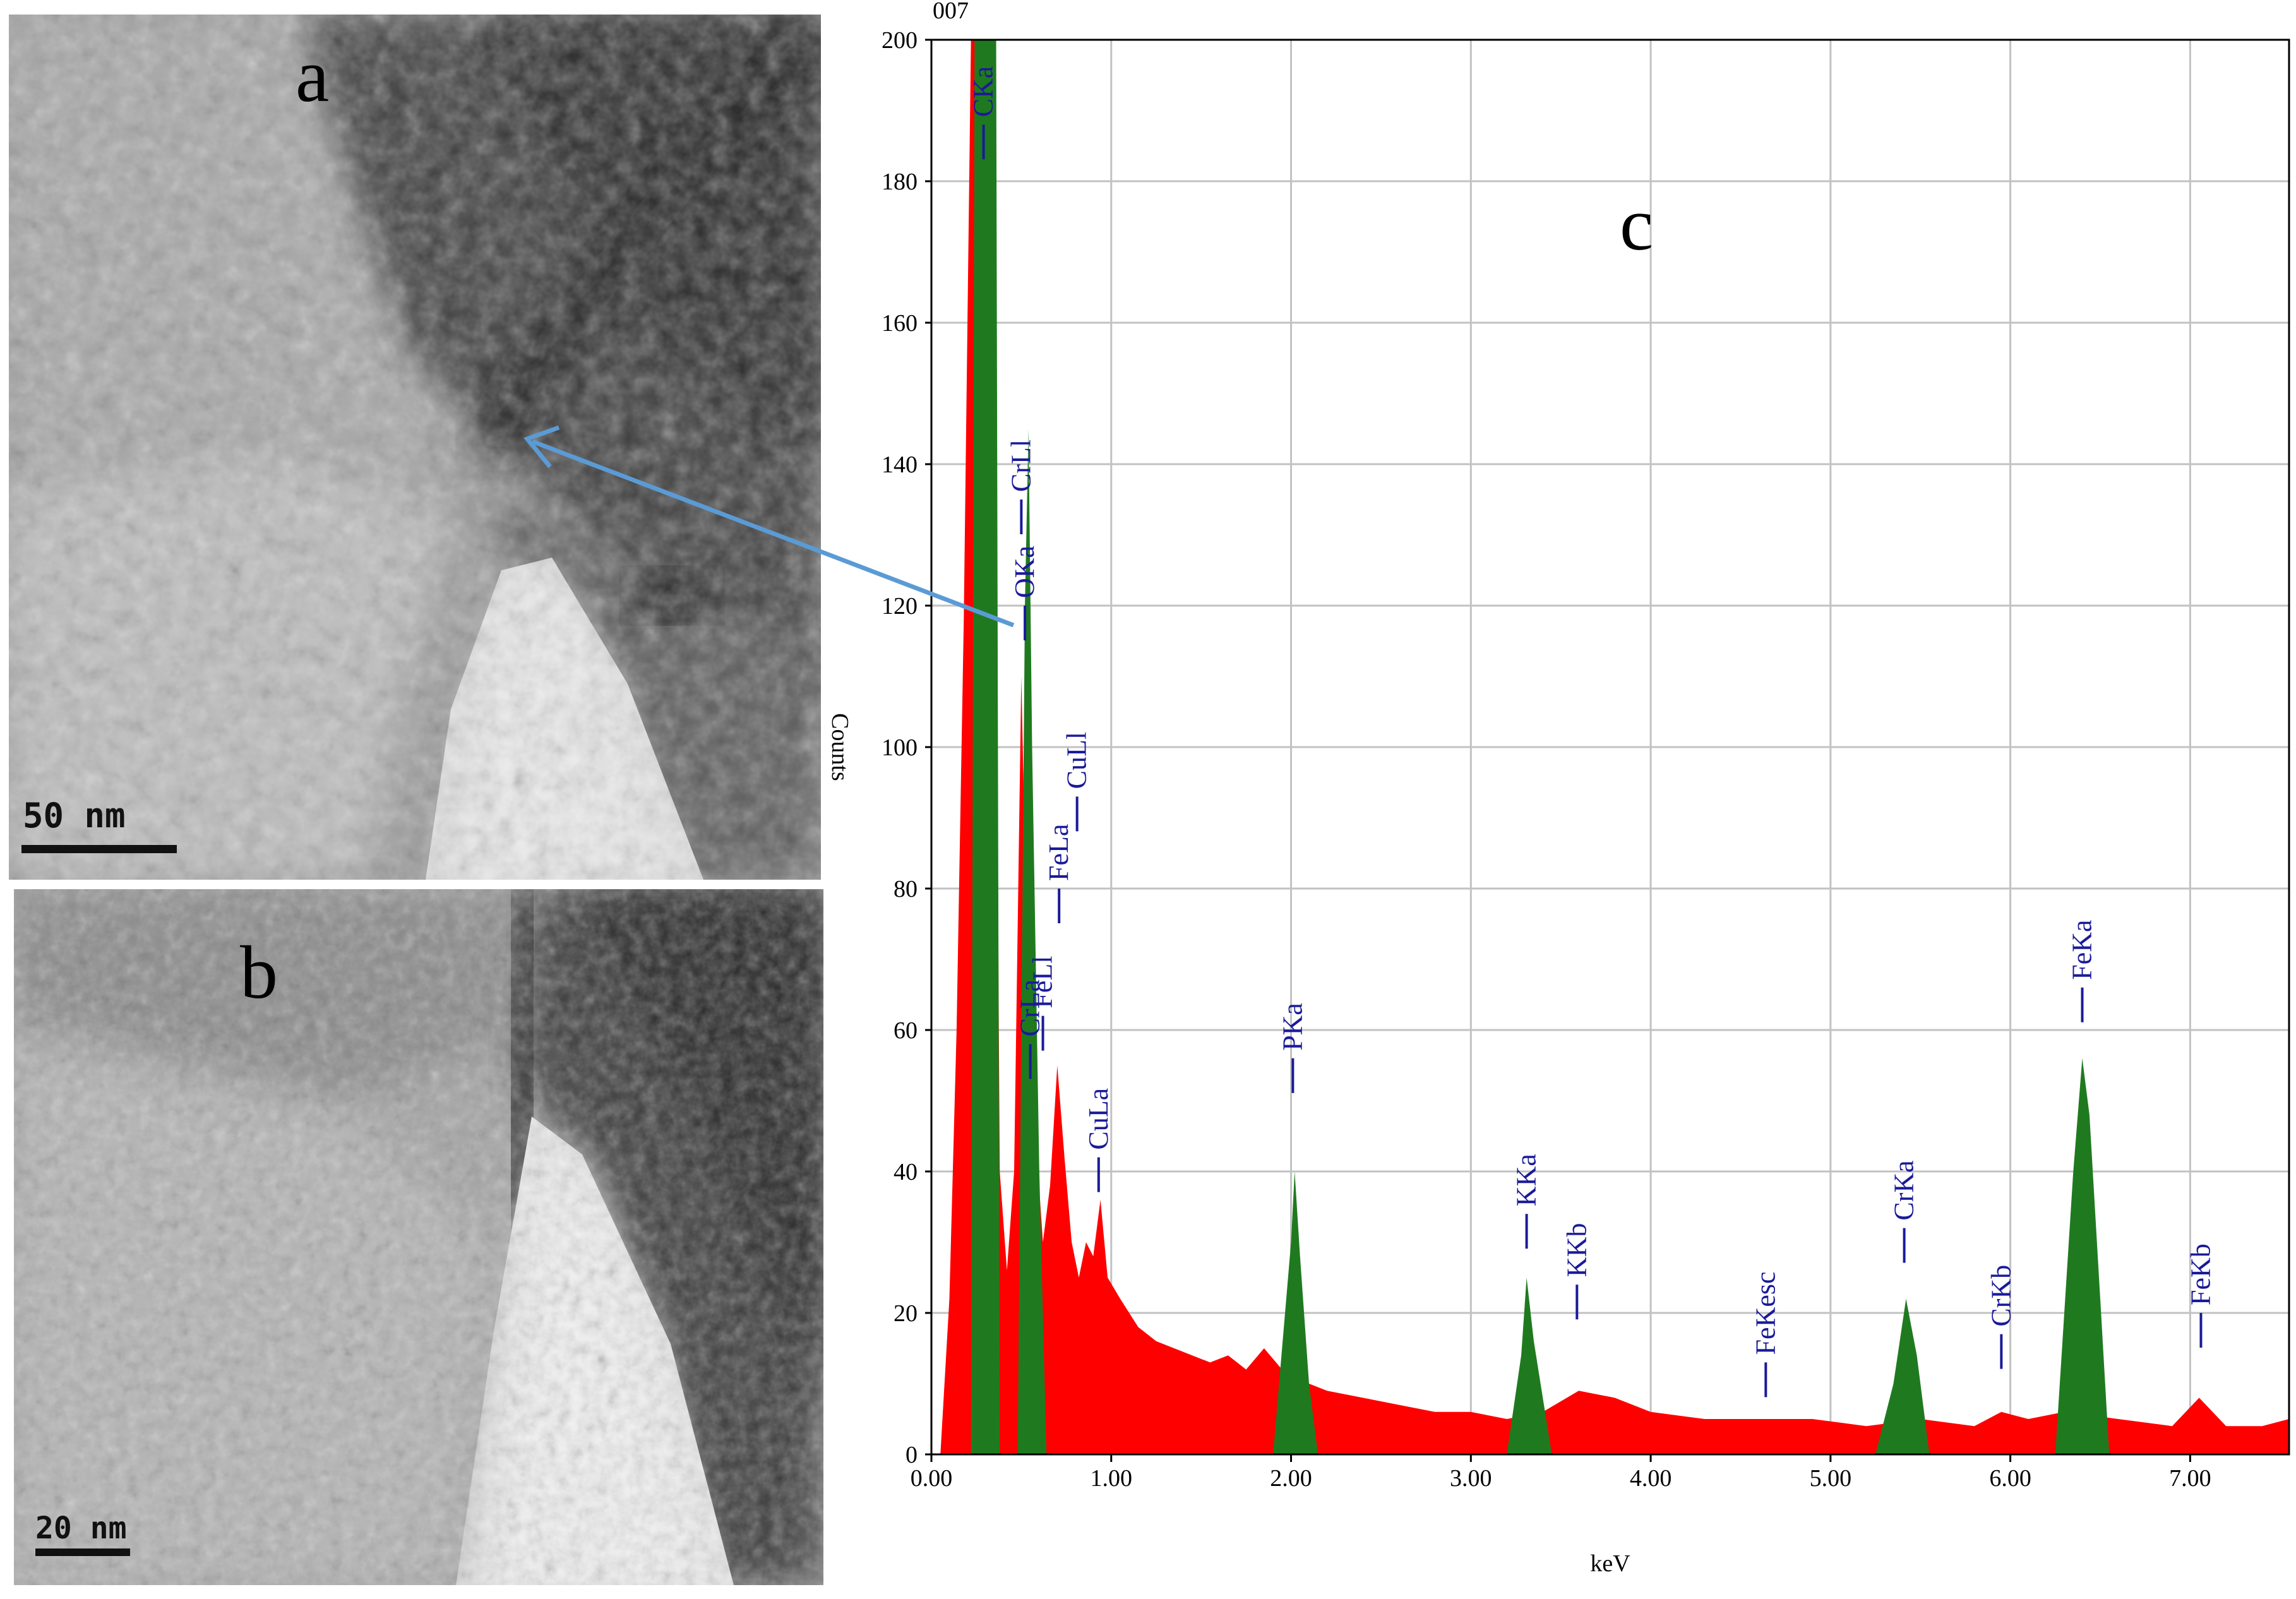 This screenshot has width=2296, height=1599. What do you see at coordinates (2200, 1274) in the screenshot?
I see `peak-label-fekb: FeKb` at bounding box center [2200, 1274].